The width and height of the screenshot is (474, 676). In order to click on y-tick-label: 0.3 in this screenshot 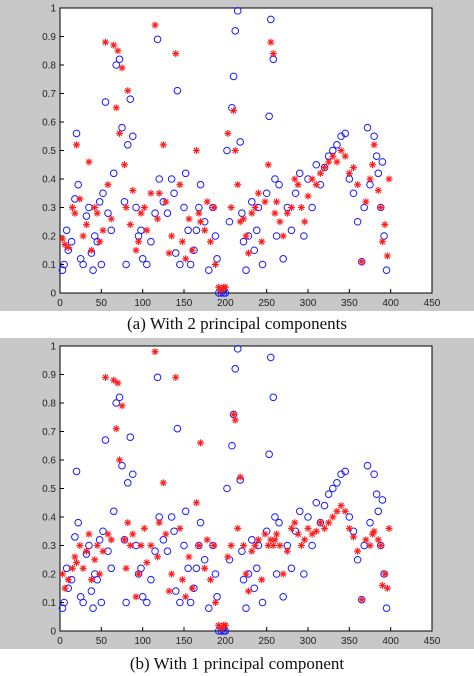, I will do `click(49, 546)`.